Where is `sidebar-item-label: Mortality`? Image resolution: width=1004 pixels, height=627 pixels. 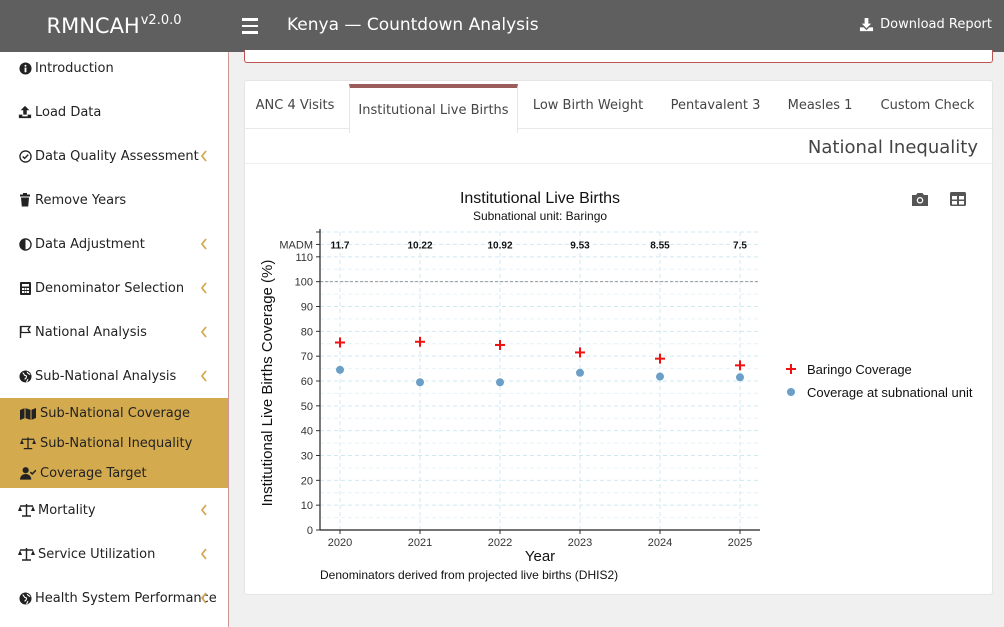
sidebar-item-label: Mortality is located at coordinates (67, 510).